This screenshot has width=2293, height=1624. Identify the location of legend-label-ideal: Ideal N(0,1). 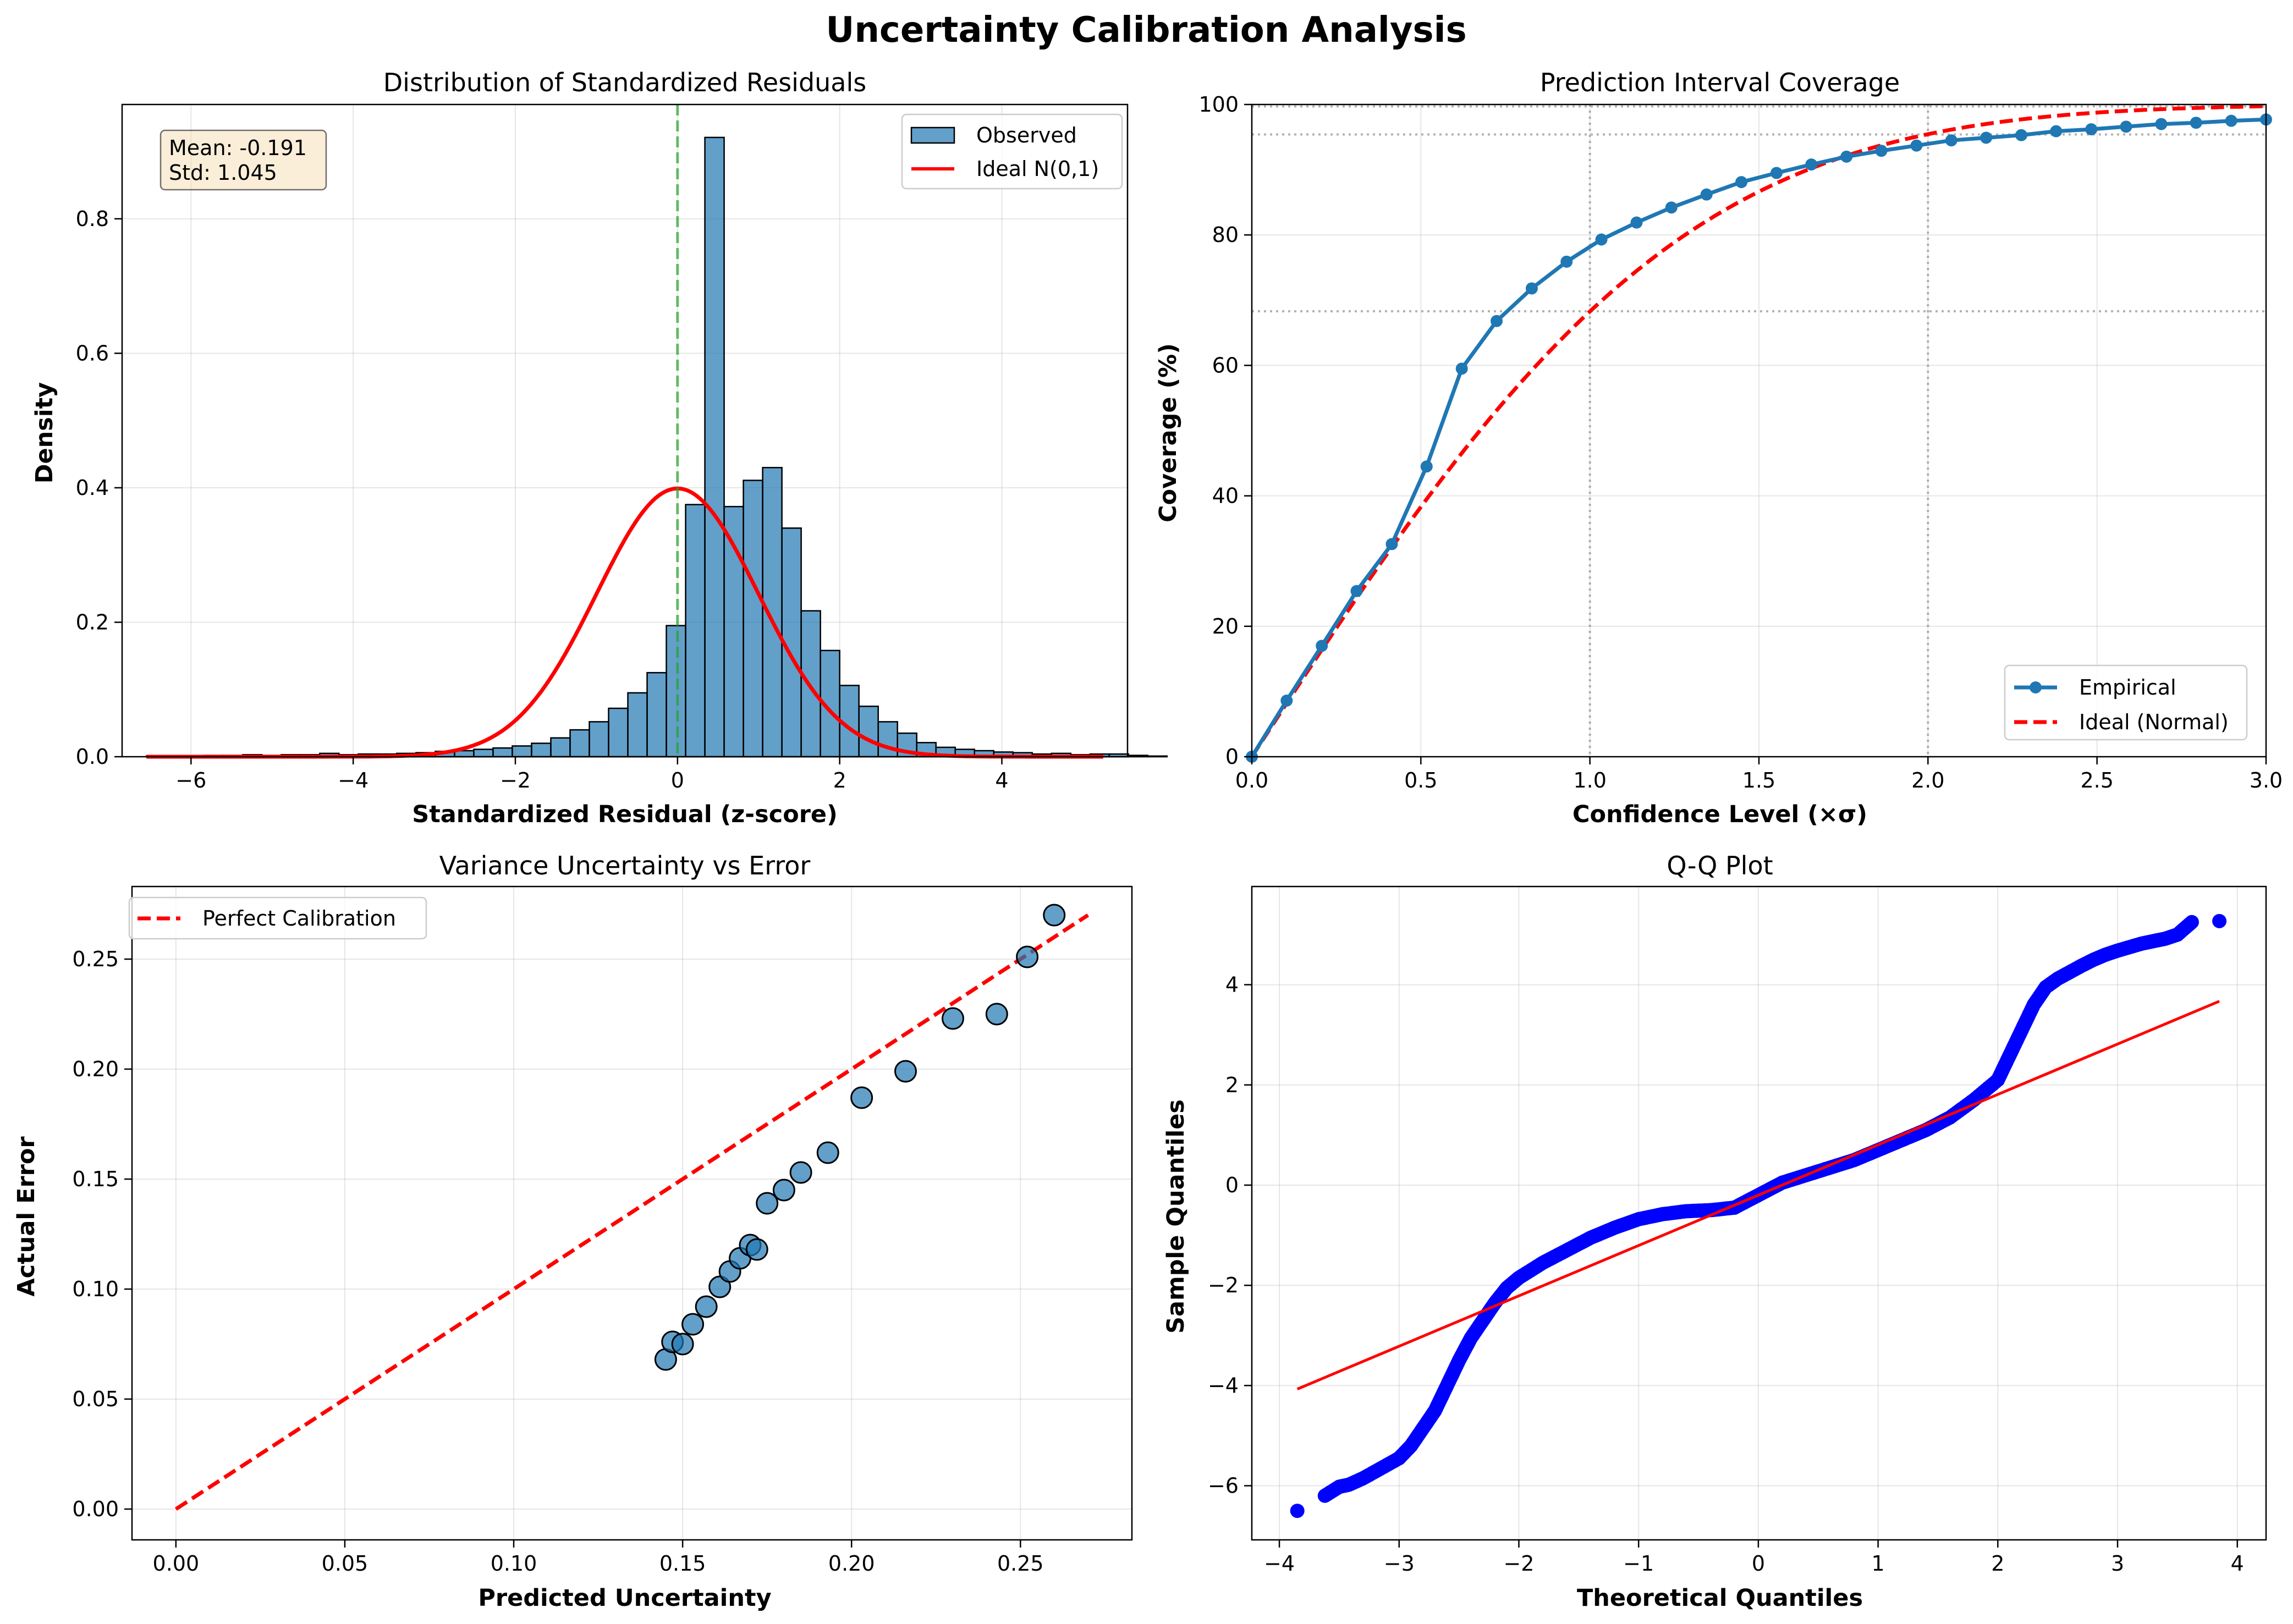
(1037, 169).